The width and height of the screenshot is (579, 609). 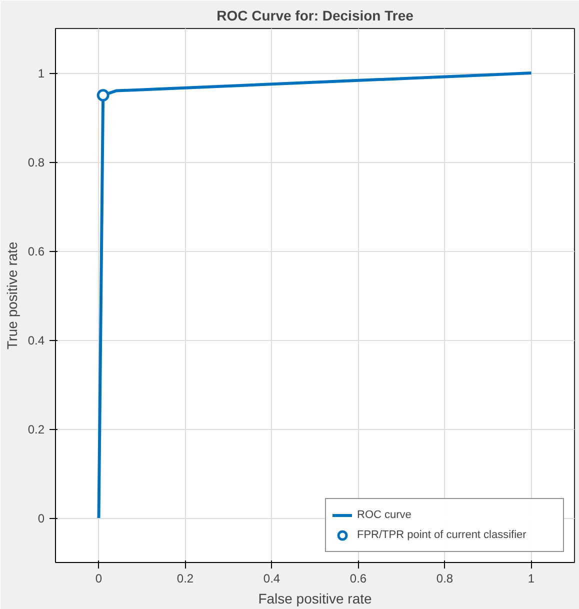 What do you see at coordinates (98, 579) in the screenshot?
I see `x-tick-label: 0` at bounding box center [98, 579].